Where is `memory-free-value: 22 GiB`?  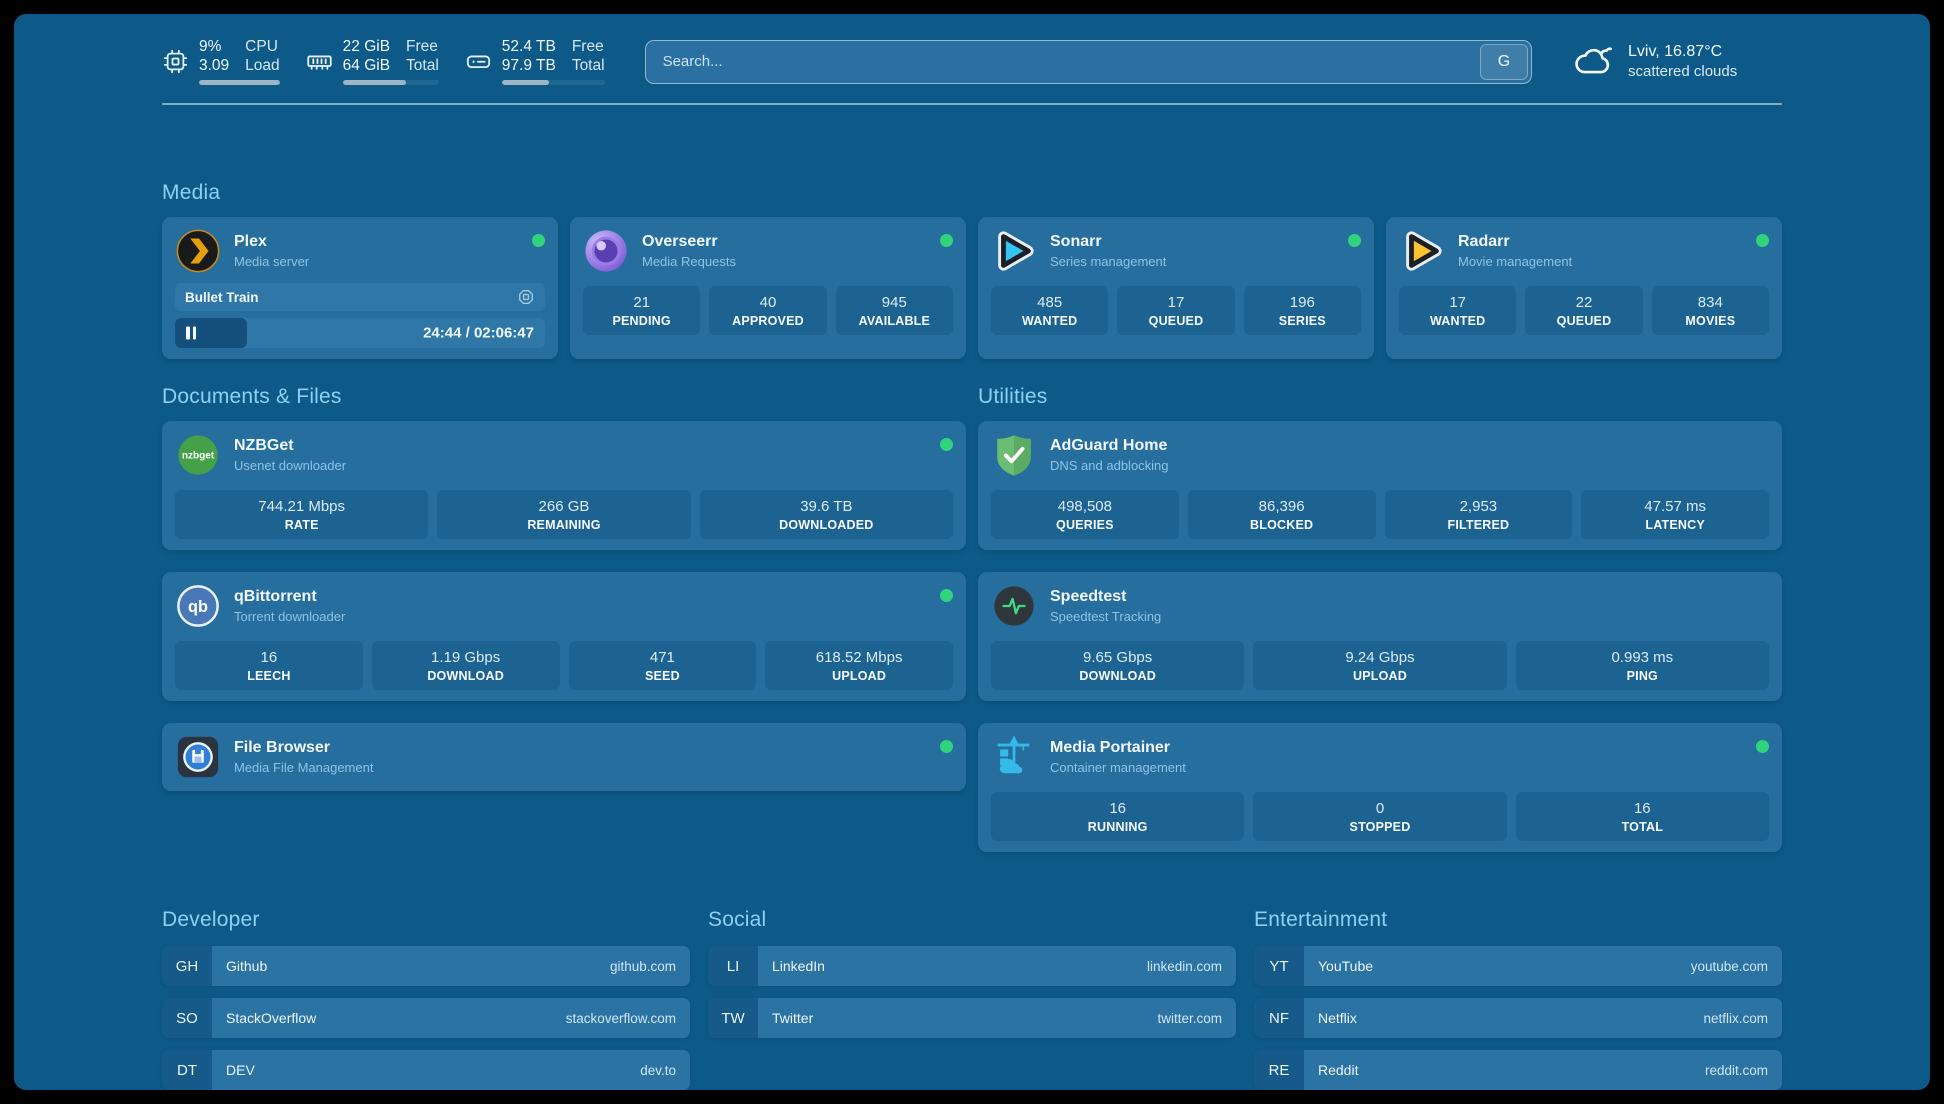 memory-free-value: 22 GiB is located at coordinates (366, 46).